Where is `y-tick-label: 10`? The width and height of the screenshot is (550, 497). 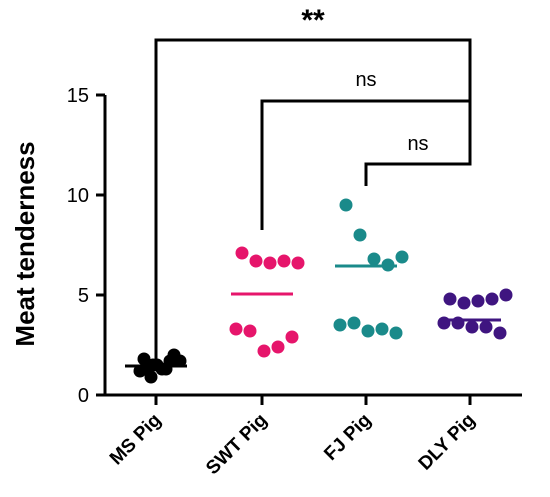 y-tick-label: 10 is located at coordinates (78, 196).